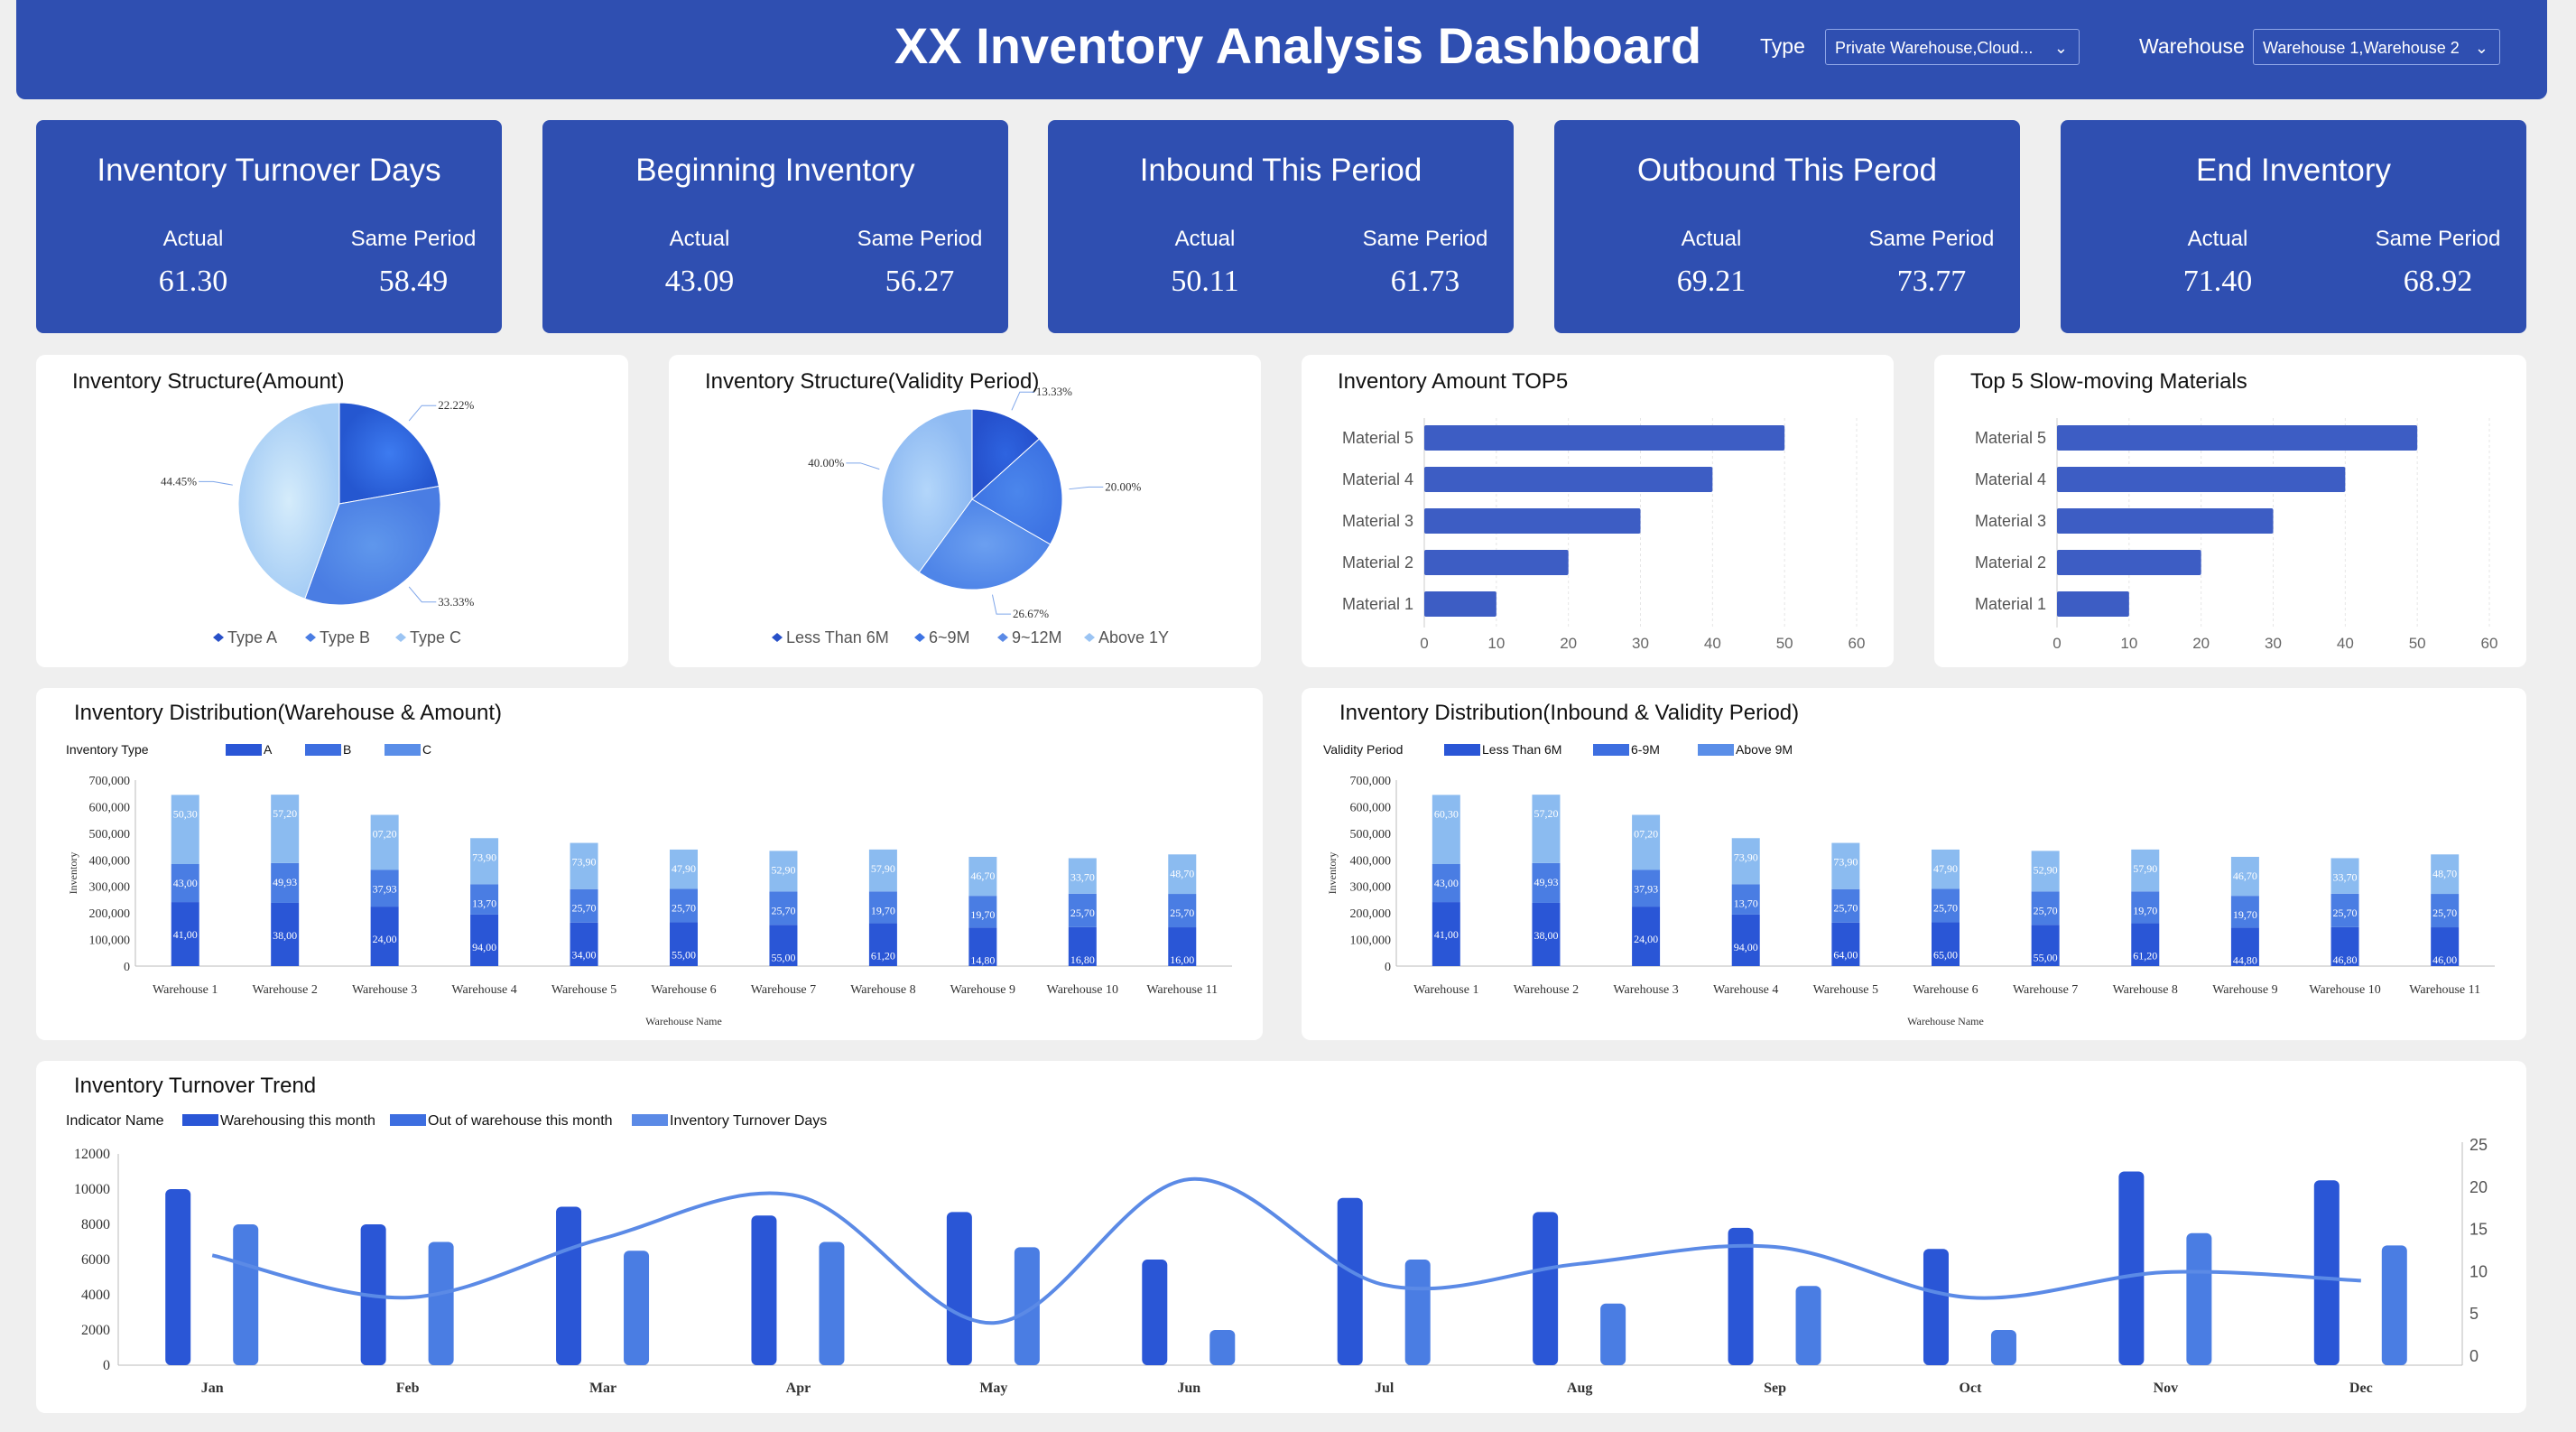 This screenshot has width=2576, height=1432. I want to click on x-category-label: Jul, so click(1385, 1389).